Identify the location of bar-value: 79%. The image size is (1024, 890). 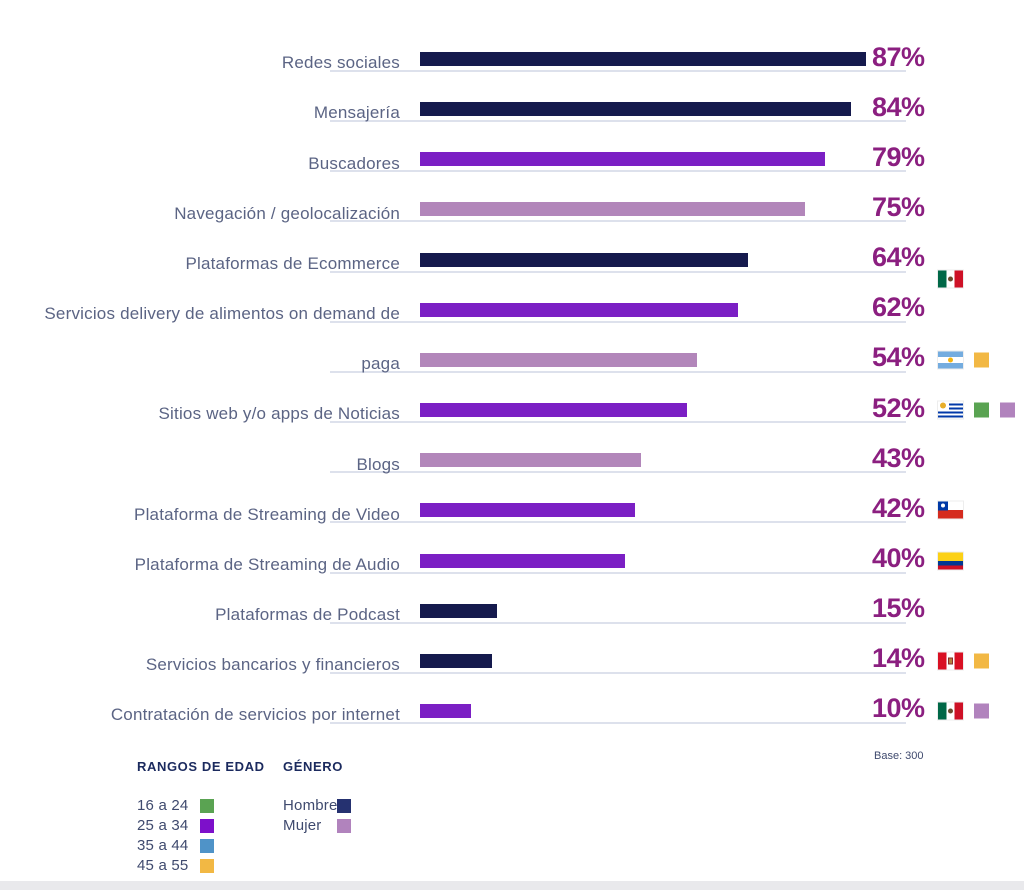
(898, 156).